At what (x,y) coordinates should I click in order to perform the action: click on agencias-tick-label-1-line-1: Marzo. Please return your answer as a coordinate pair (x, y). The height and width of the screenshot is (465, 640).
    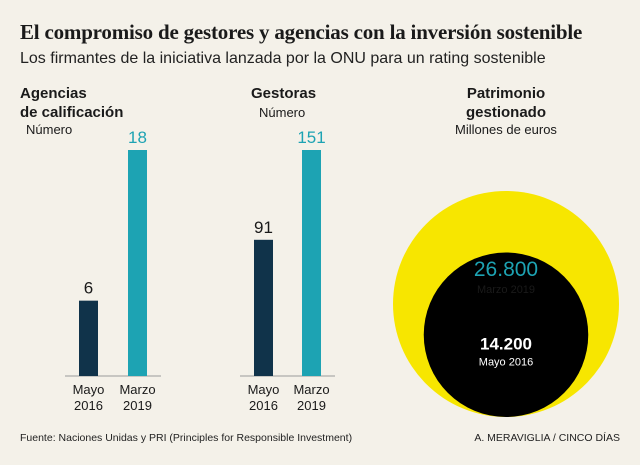
    Looking at the image, I should click on (137, 389).